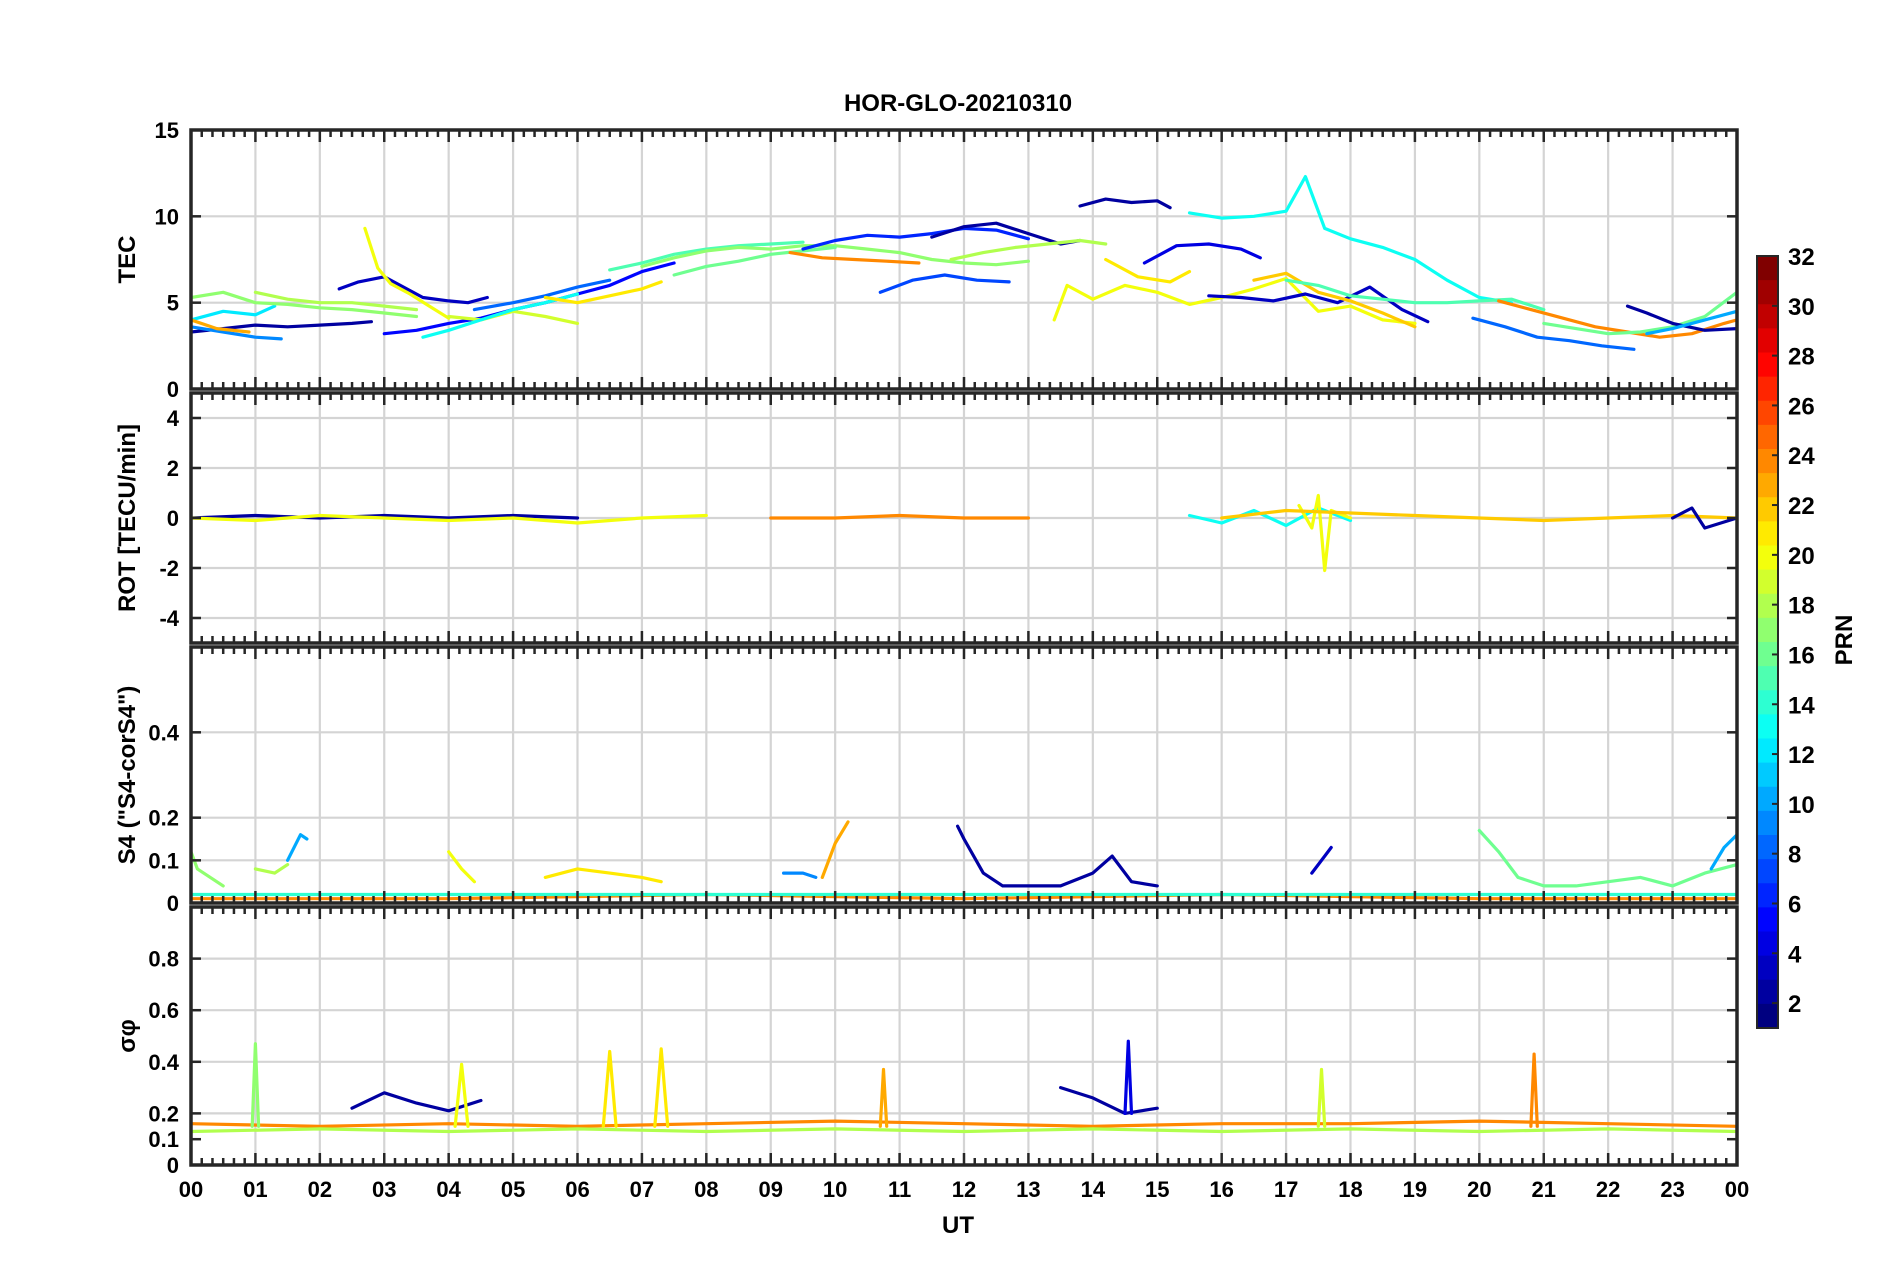 This screenshot has width=1902, height=1272. What do you see at coordinates (384, 1189) in the screenshot?
I see `x-tick-label: 03` at bounding box center [384, 1189].